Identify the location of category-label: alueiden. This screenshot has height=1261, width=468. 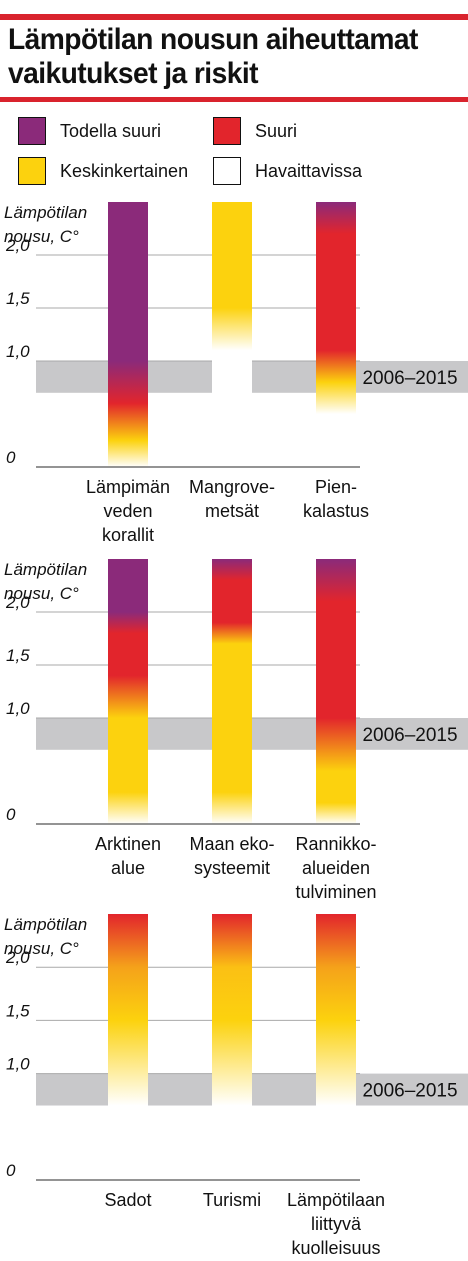
(336, 868).